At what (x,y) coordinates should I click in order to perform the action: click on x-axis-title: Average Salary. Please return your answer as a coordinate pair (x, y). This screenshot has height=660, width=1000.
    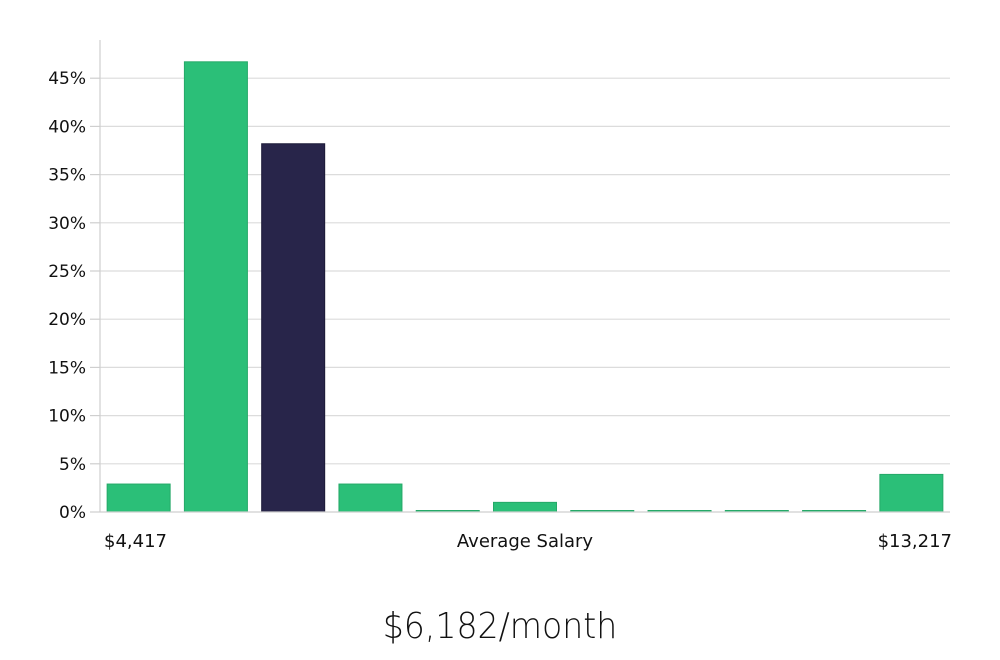
    Looking at the image, I should click on (525, 541).